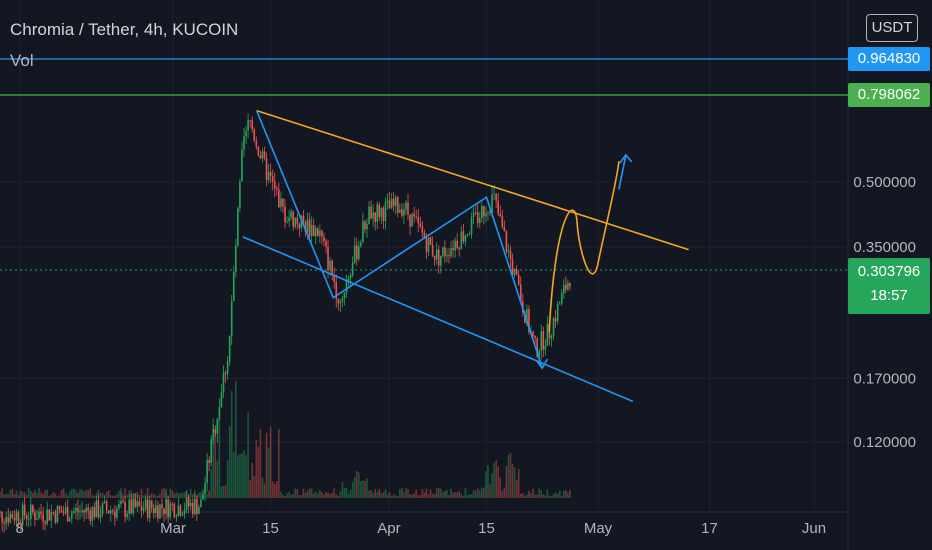  I want to click on y-tick-label-2: 0.170000, so click(884, 379).